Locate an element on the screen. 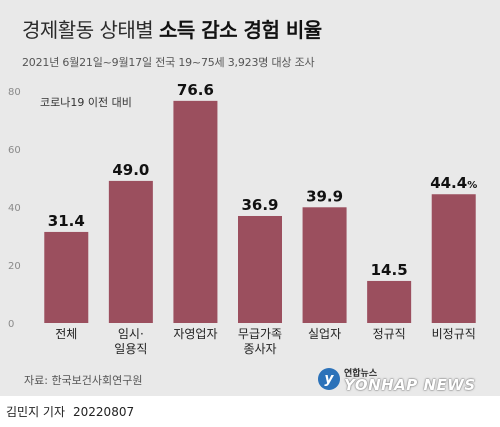 The height and width of the screenshot is (427, 500). unit-label: % is located at coordinates (472, 185).